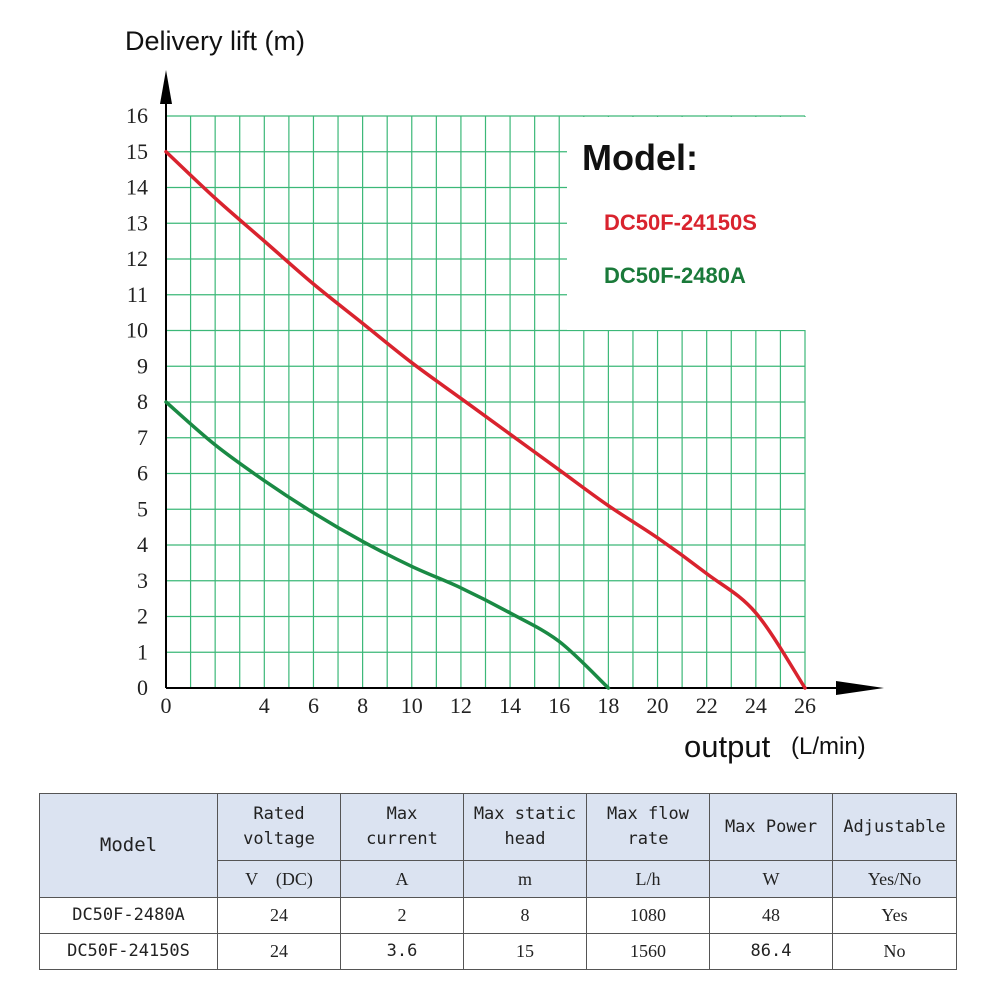 The image size is (1000, 1000). What do you see at coordinates (402, 827) in the screenshot?
I see `col-header-max-current: Max current` at bounding box center [402, 827].